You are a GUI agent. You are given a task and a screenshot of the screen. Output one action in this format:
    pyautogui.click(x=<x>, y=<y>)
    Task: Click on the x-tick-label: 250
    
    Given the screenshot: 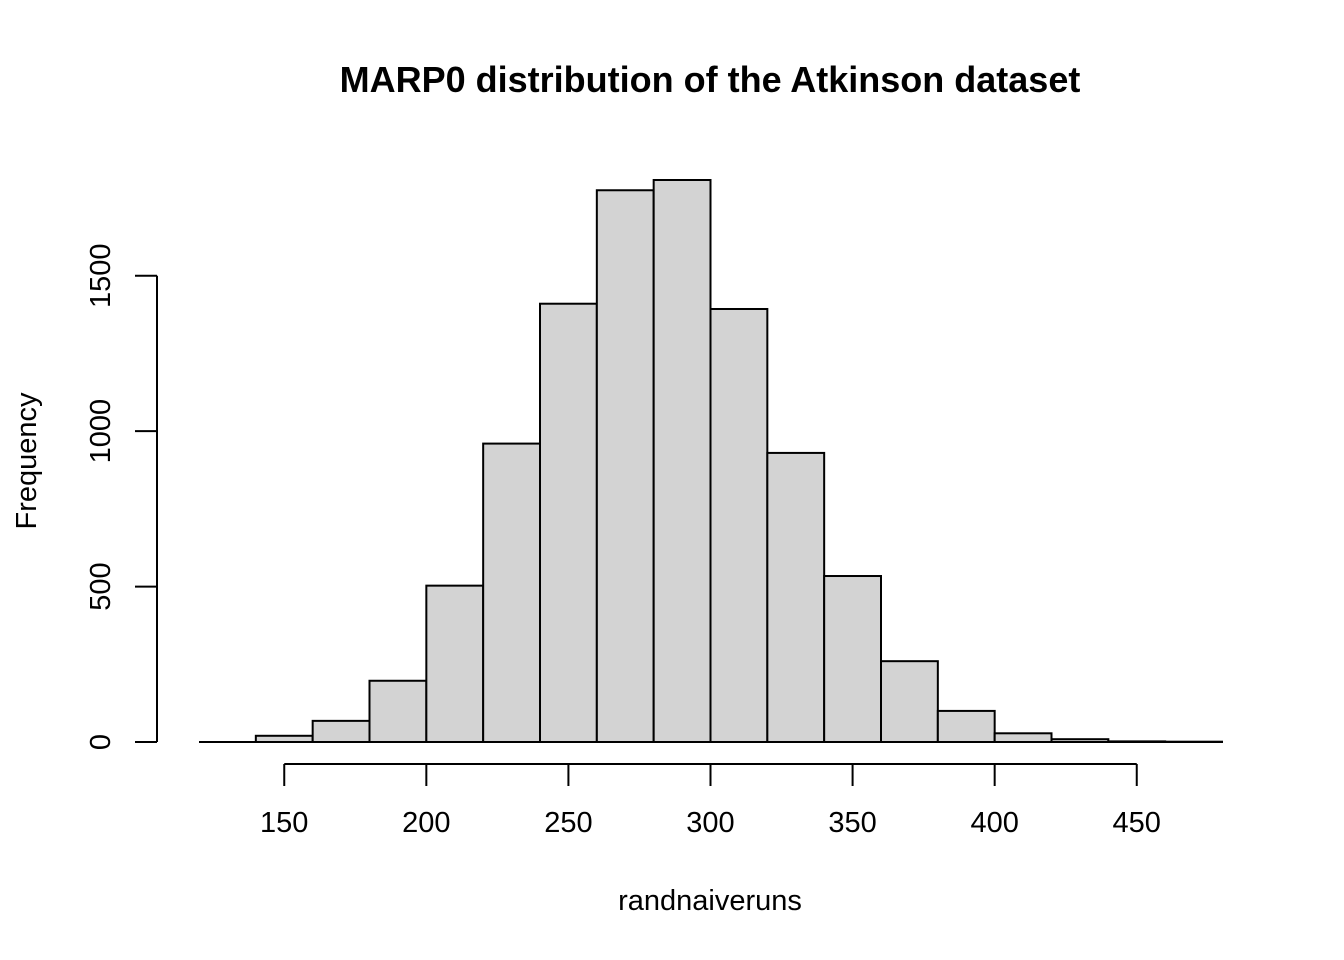 What is the action you would take?
    pyautogui.click(x=568, y=823)
    